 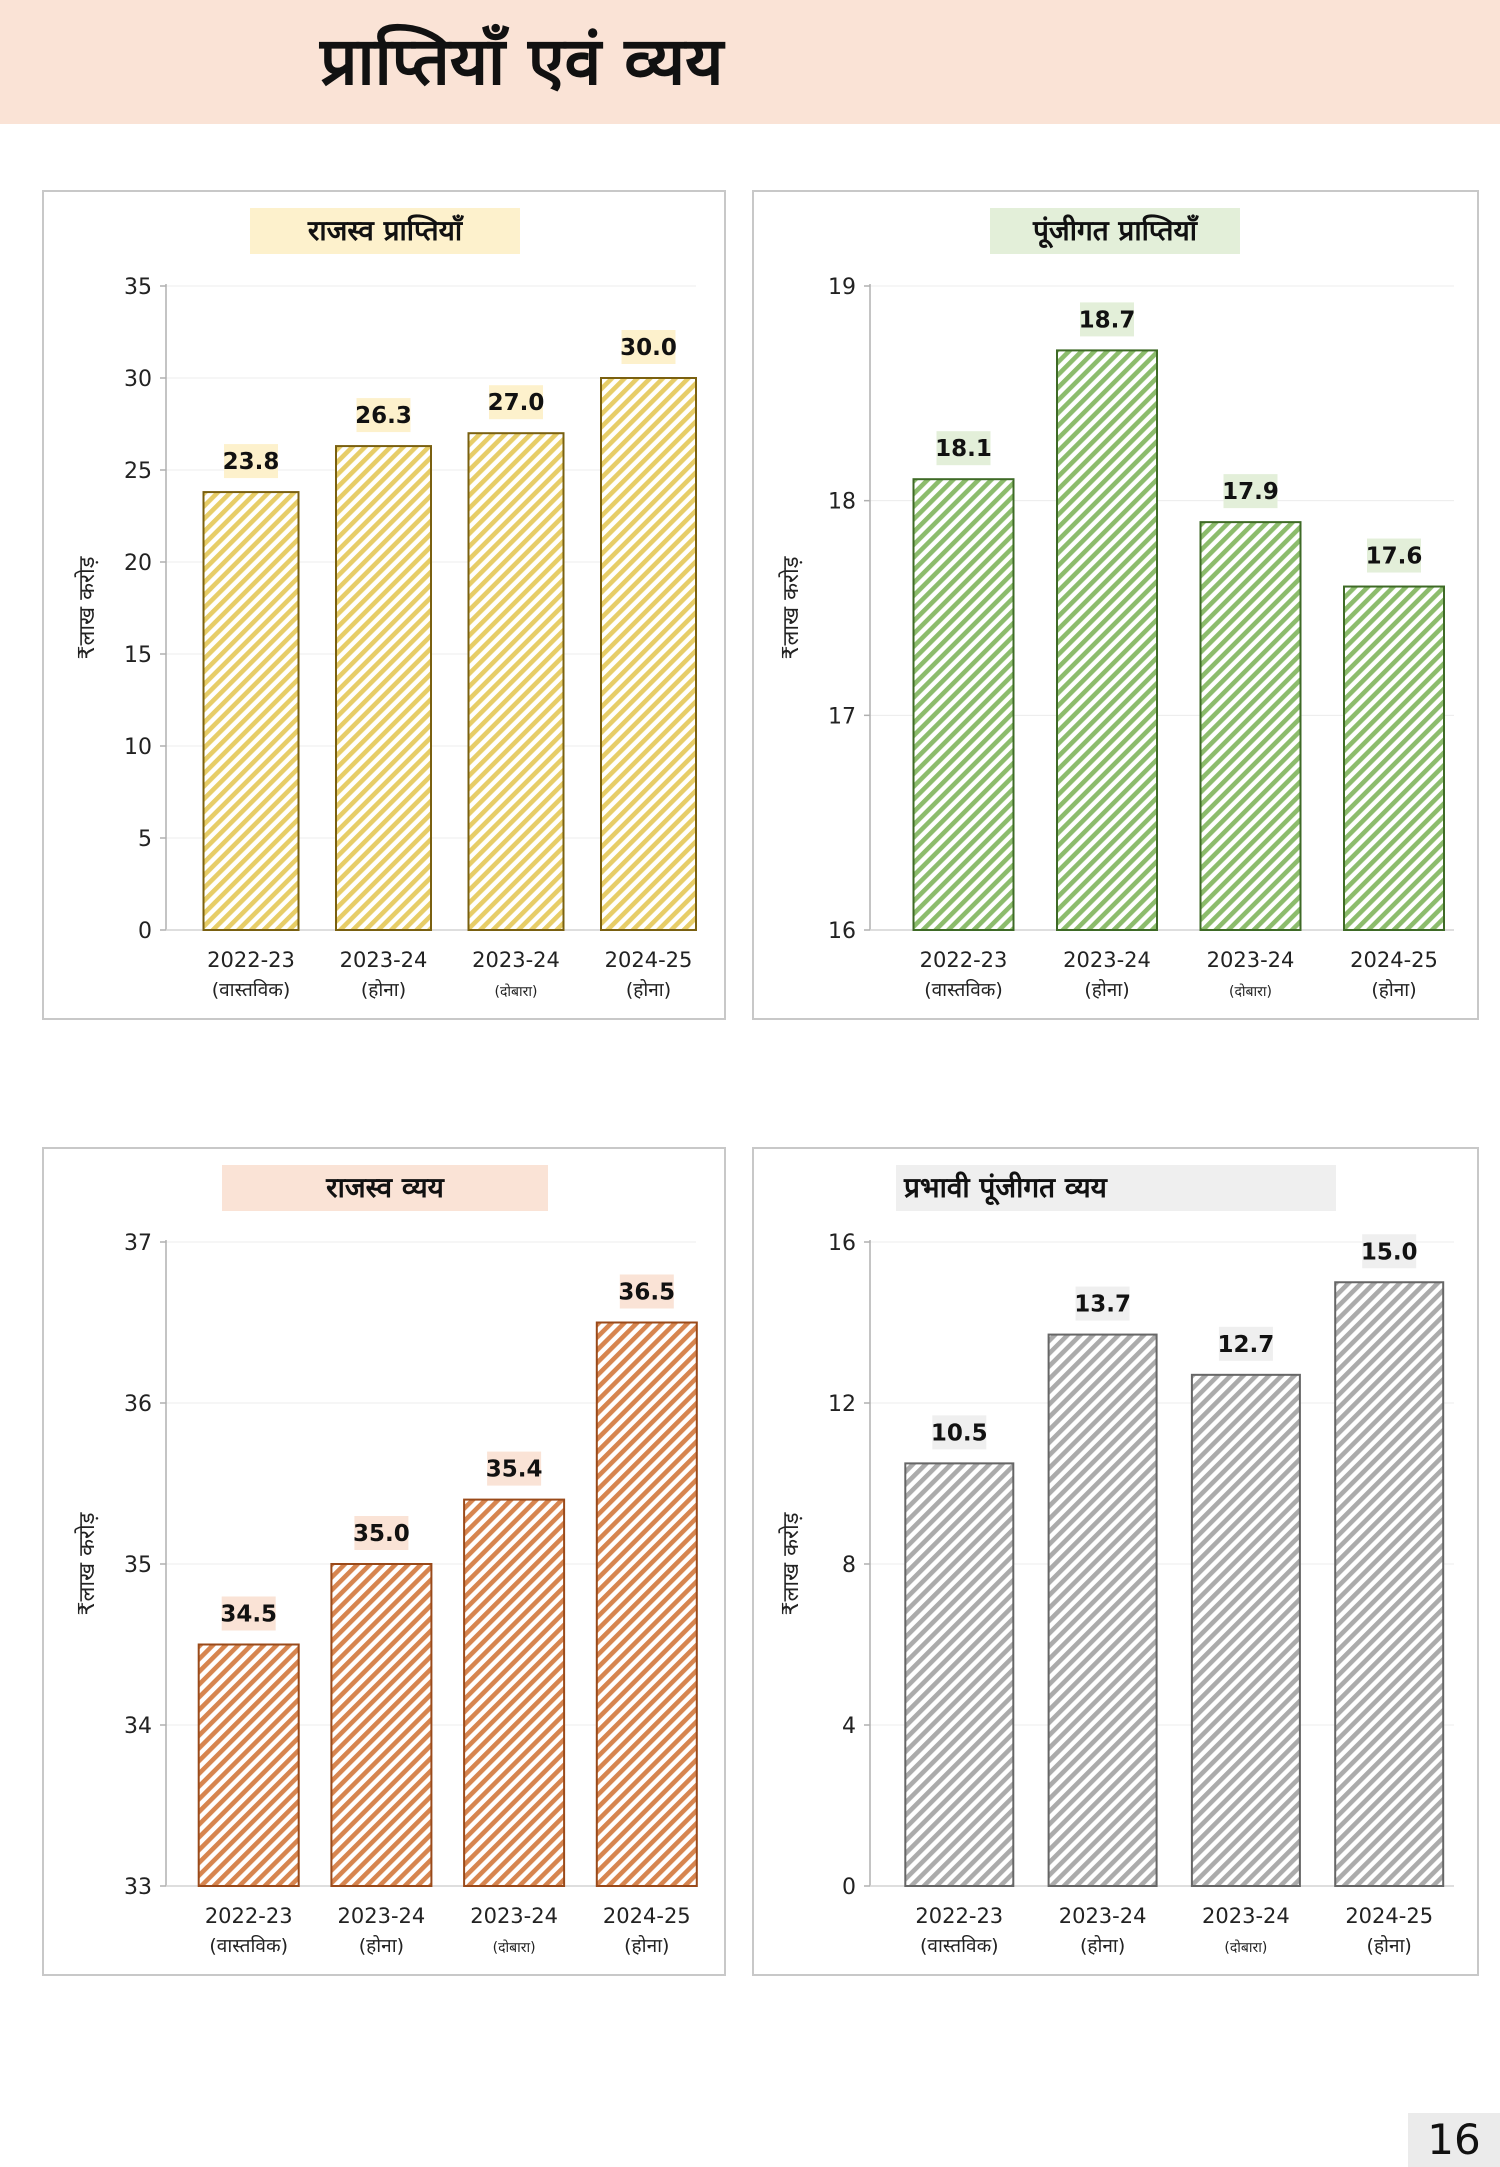 What do you see at coordinates (138, 655) in the screenshot?
I see `y-tick-label: 15` at bounding box center [138, 655].